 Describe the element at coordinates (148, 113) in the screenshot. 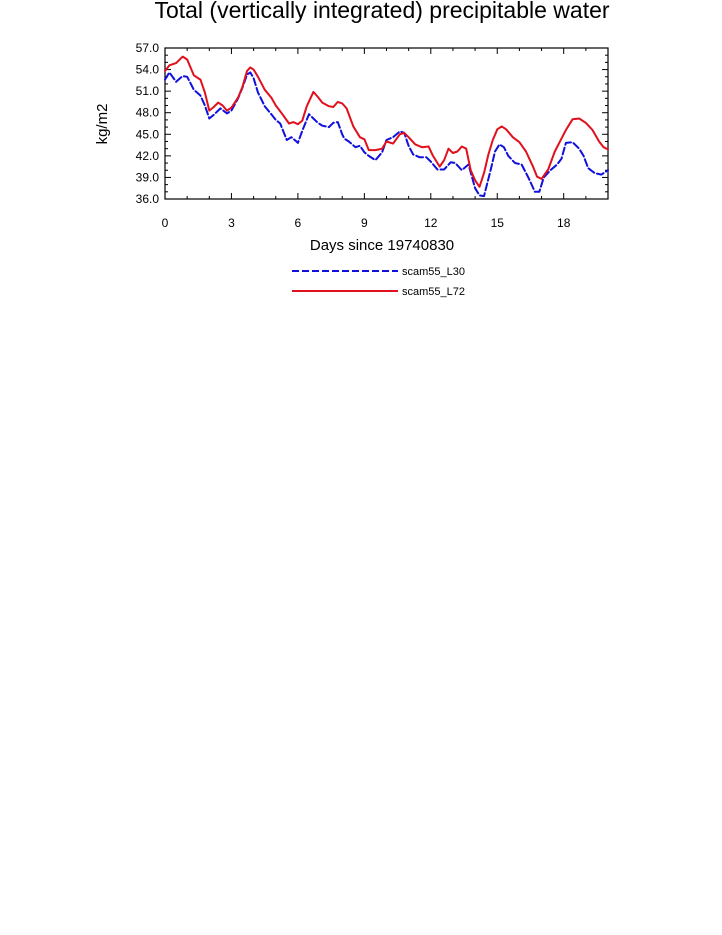

I see `y-tick-label: 48.0` at that location.